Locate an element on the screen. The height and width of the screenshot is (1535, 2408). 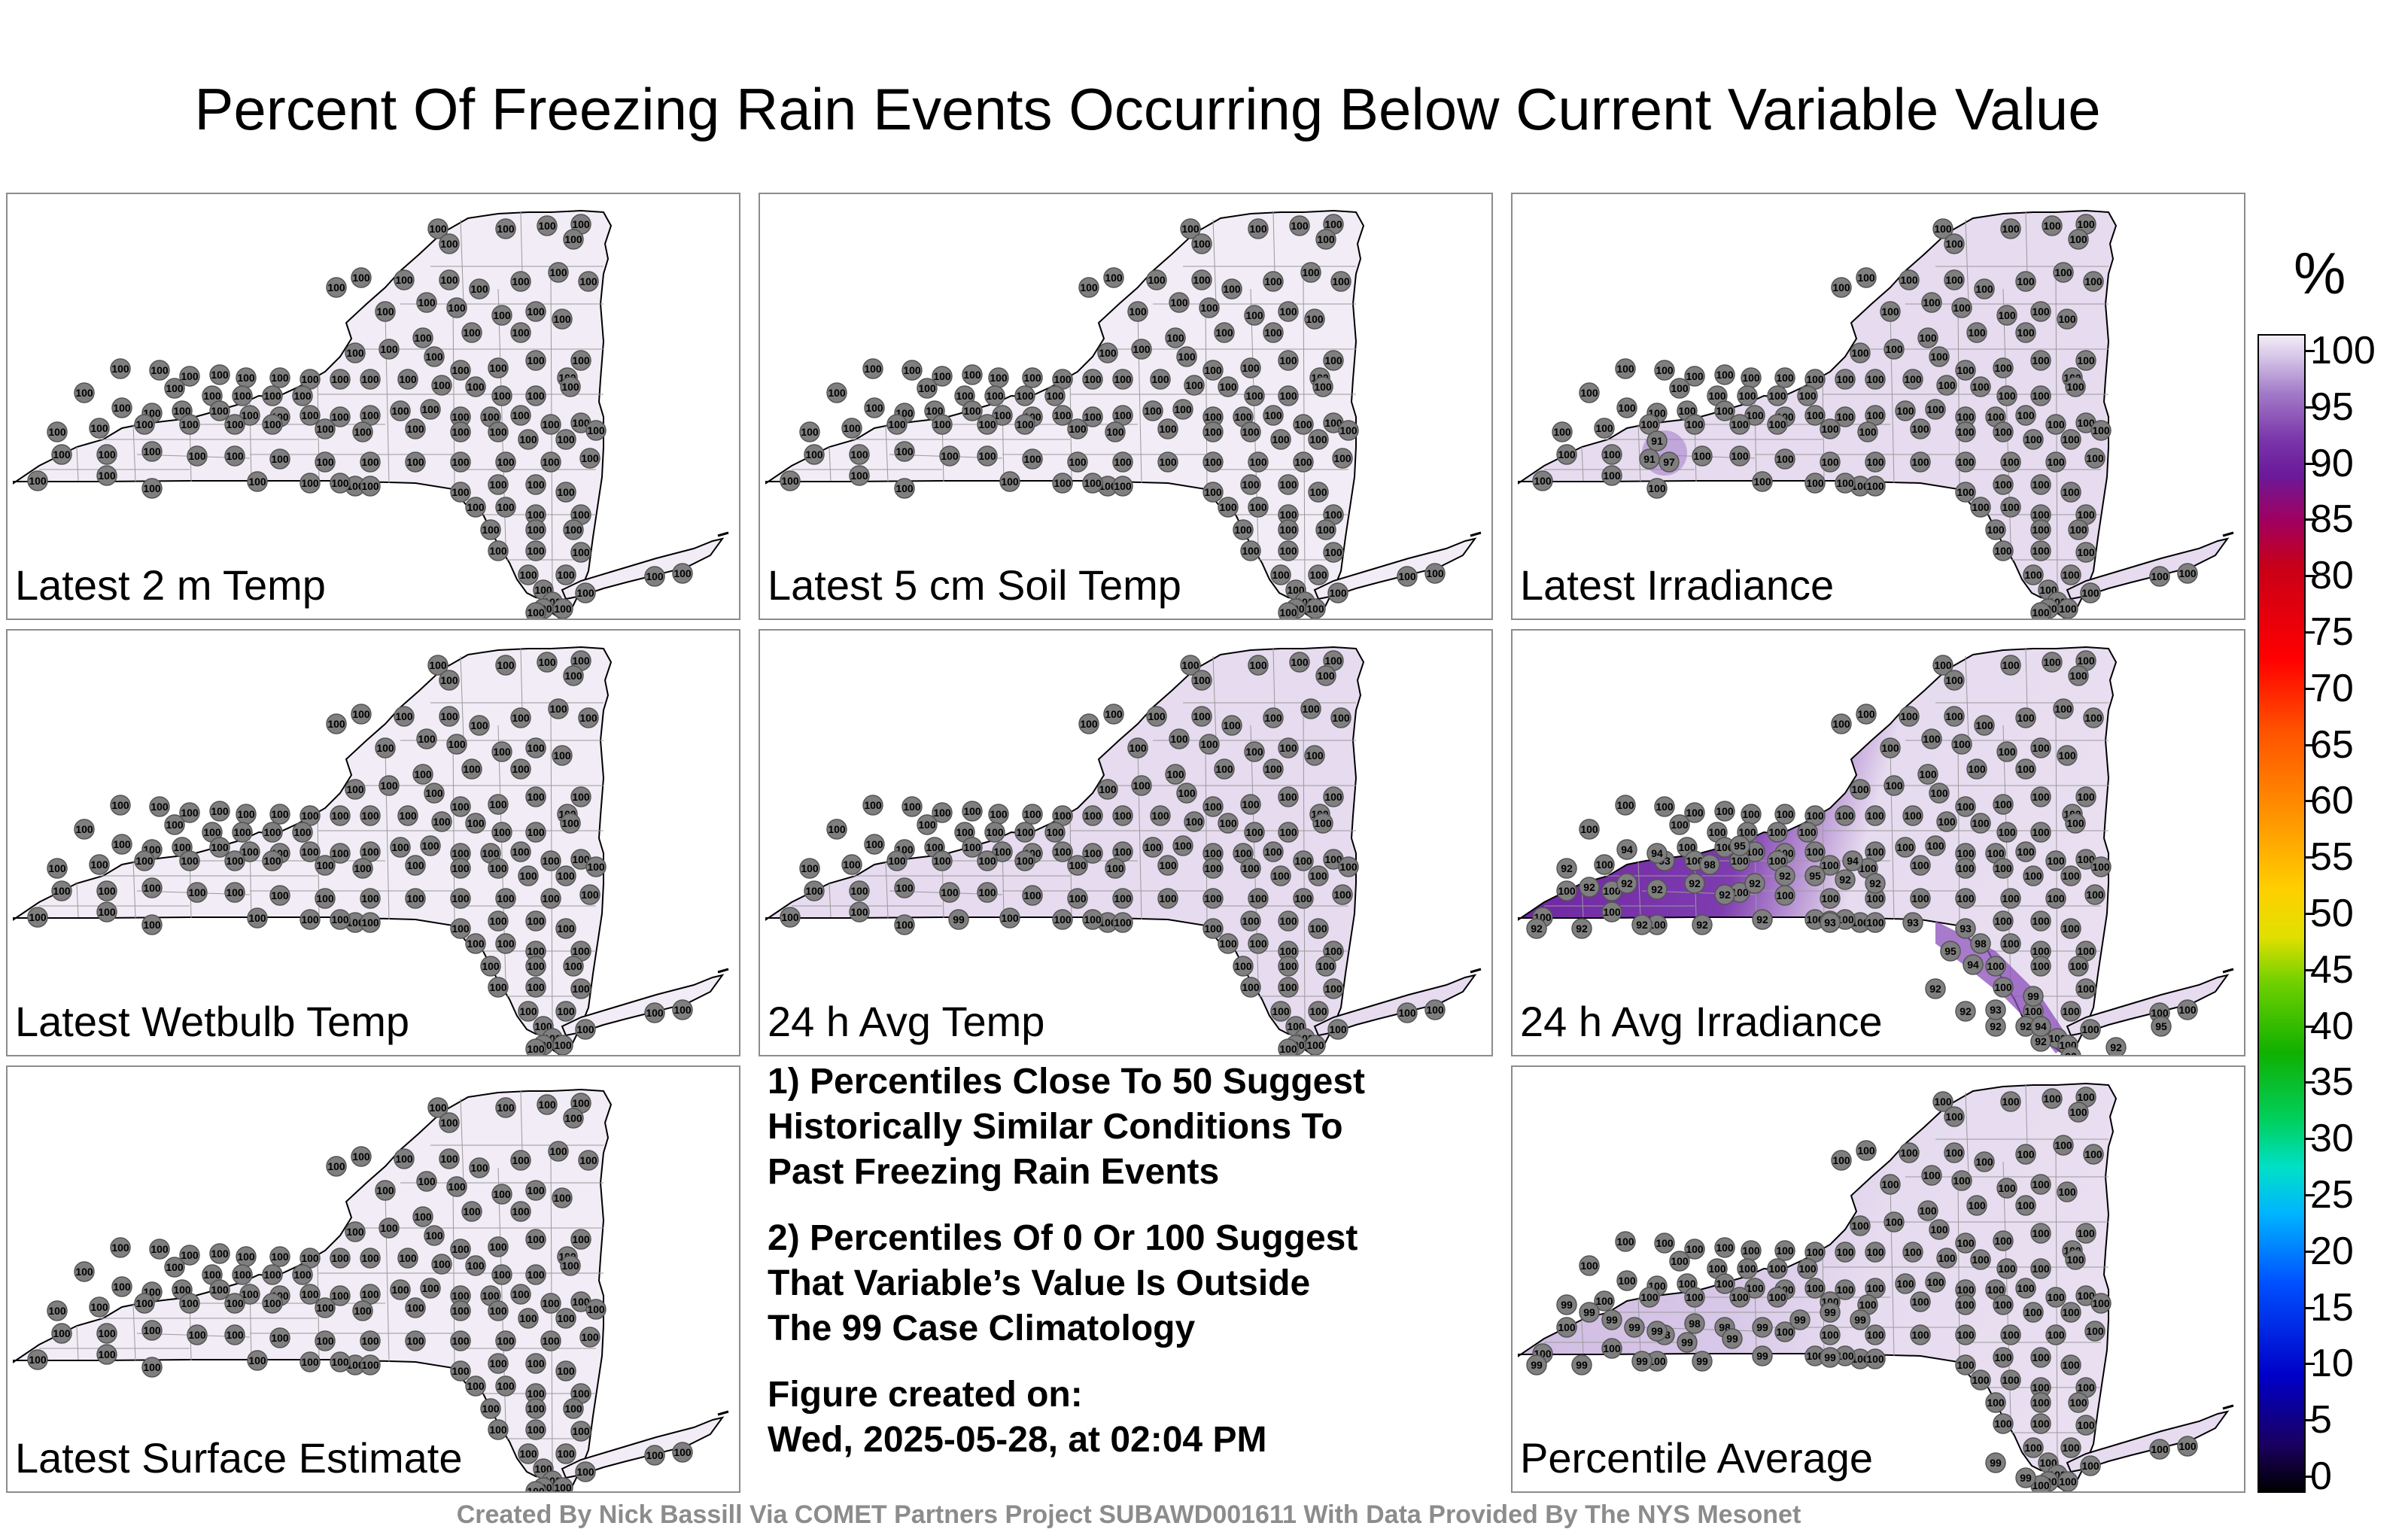
colorbar-tick-mark is located at coordinates (2309, 1082).